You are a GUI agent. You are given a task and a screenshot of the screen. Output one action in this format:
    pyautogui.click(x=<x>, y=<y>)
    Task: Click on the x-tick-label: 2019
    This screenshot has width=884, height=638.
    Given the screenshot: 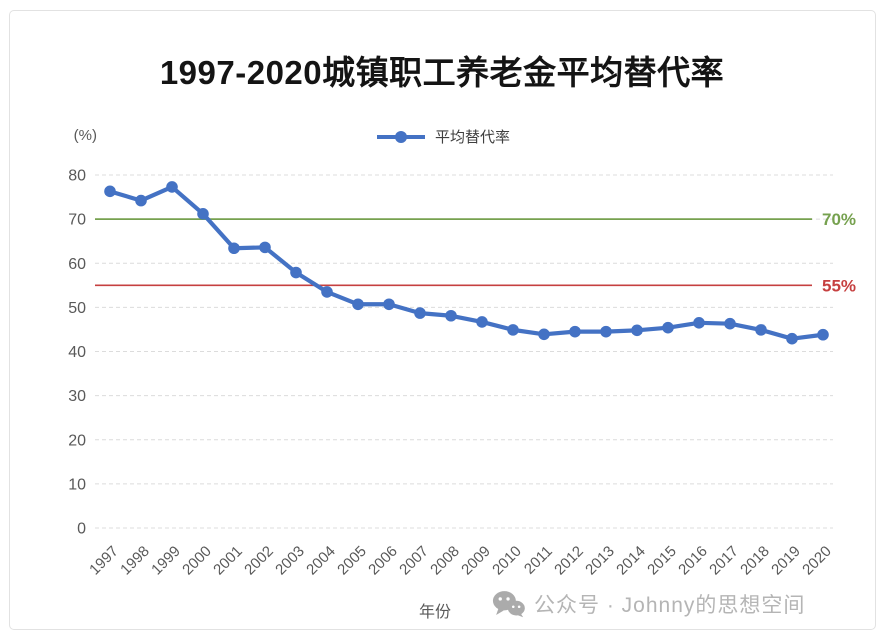 What is the action you would take?
    pyautogui.click(x=786, y=561)
    